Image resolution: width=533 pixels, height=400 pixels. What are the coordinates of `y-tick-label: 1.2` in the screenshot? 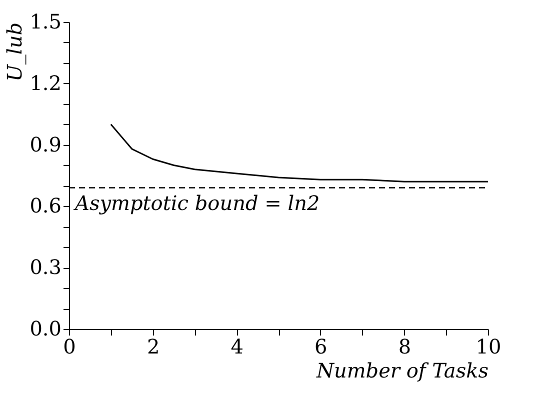 It's located at (46, 82).